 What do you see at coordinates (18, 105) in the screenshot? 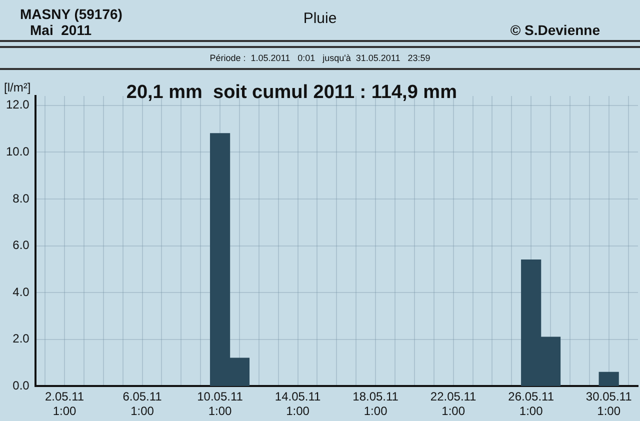
I see `y-tick-label: 12.0` at bounding box center [18, 105].